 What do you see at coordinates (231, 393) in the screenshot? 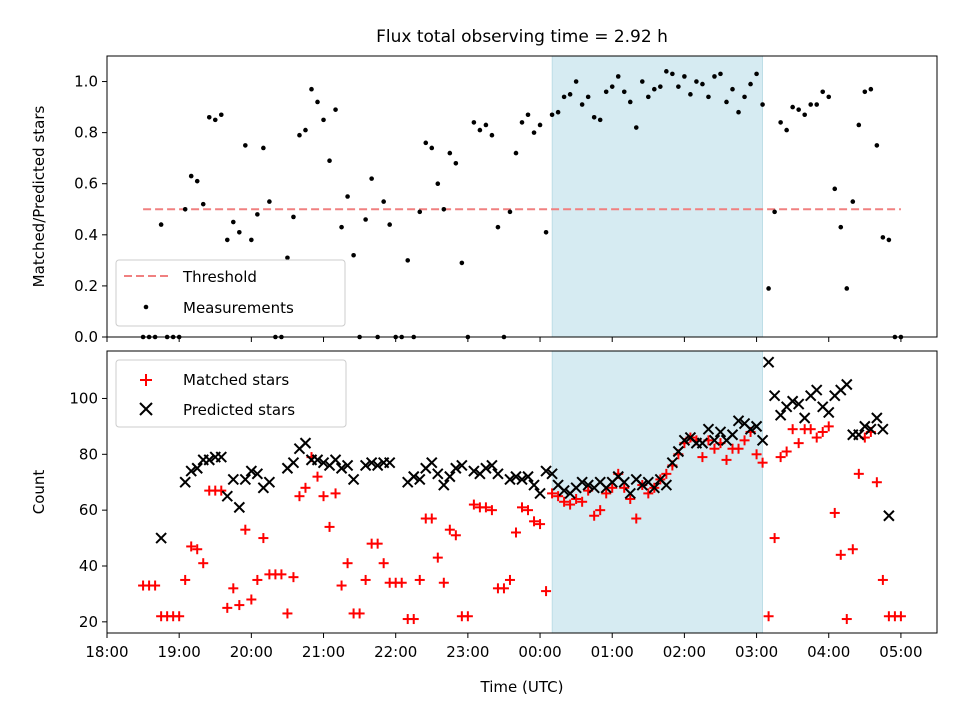
I see `bottom-legend: Matched stars Predicted stars` at bounding box center [231, 393].